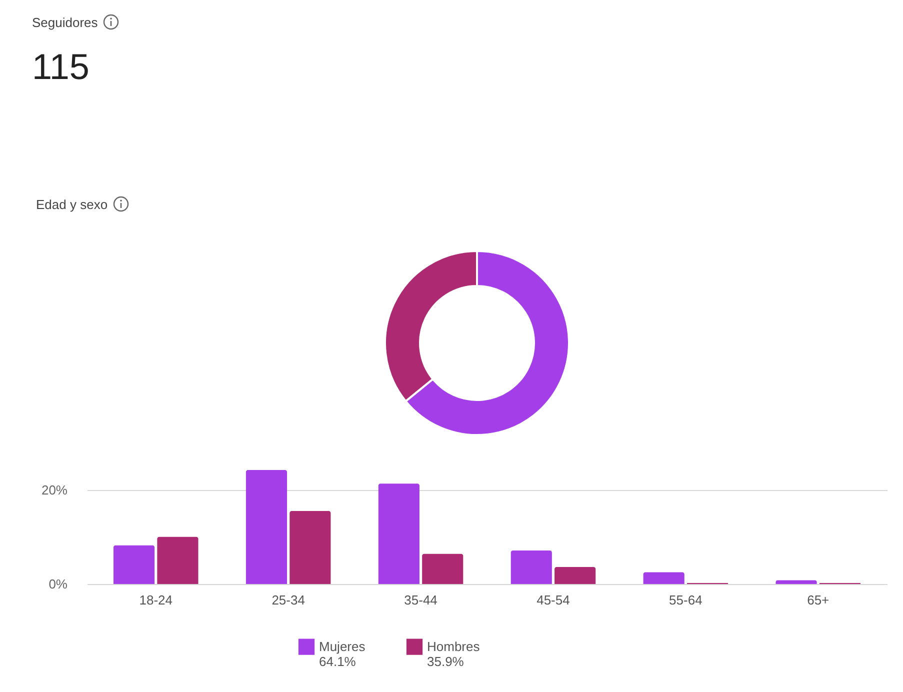  What do you see at coordinates (72, 204) in the screenshot?
I see `text: Edad y sexo` at bounding box center [72, 204].